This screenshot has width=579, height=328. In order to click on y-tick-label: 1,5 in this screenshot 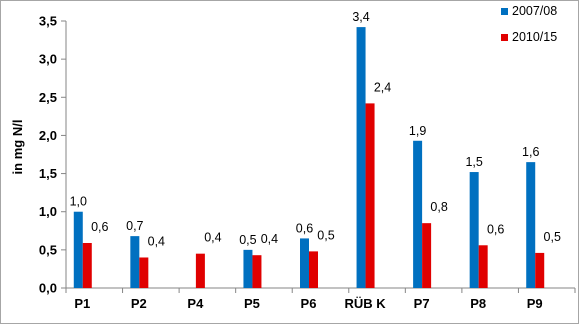, I will do `click(48, 173)`.